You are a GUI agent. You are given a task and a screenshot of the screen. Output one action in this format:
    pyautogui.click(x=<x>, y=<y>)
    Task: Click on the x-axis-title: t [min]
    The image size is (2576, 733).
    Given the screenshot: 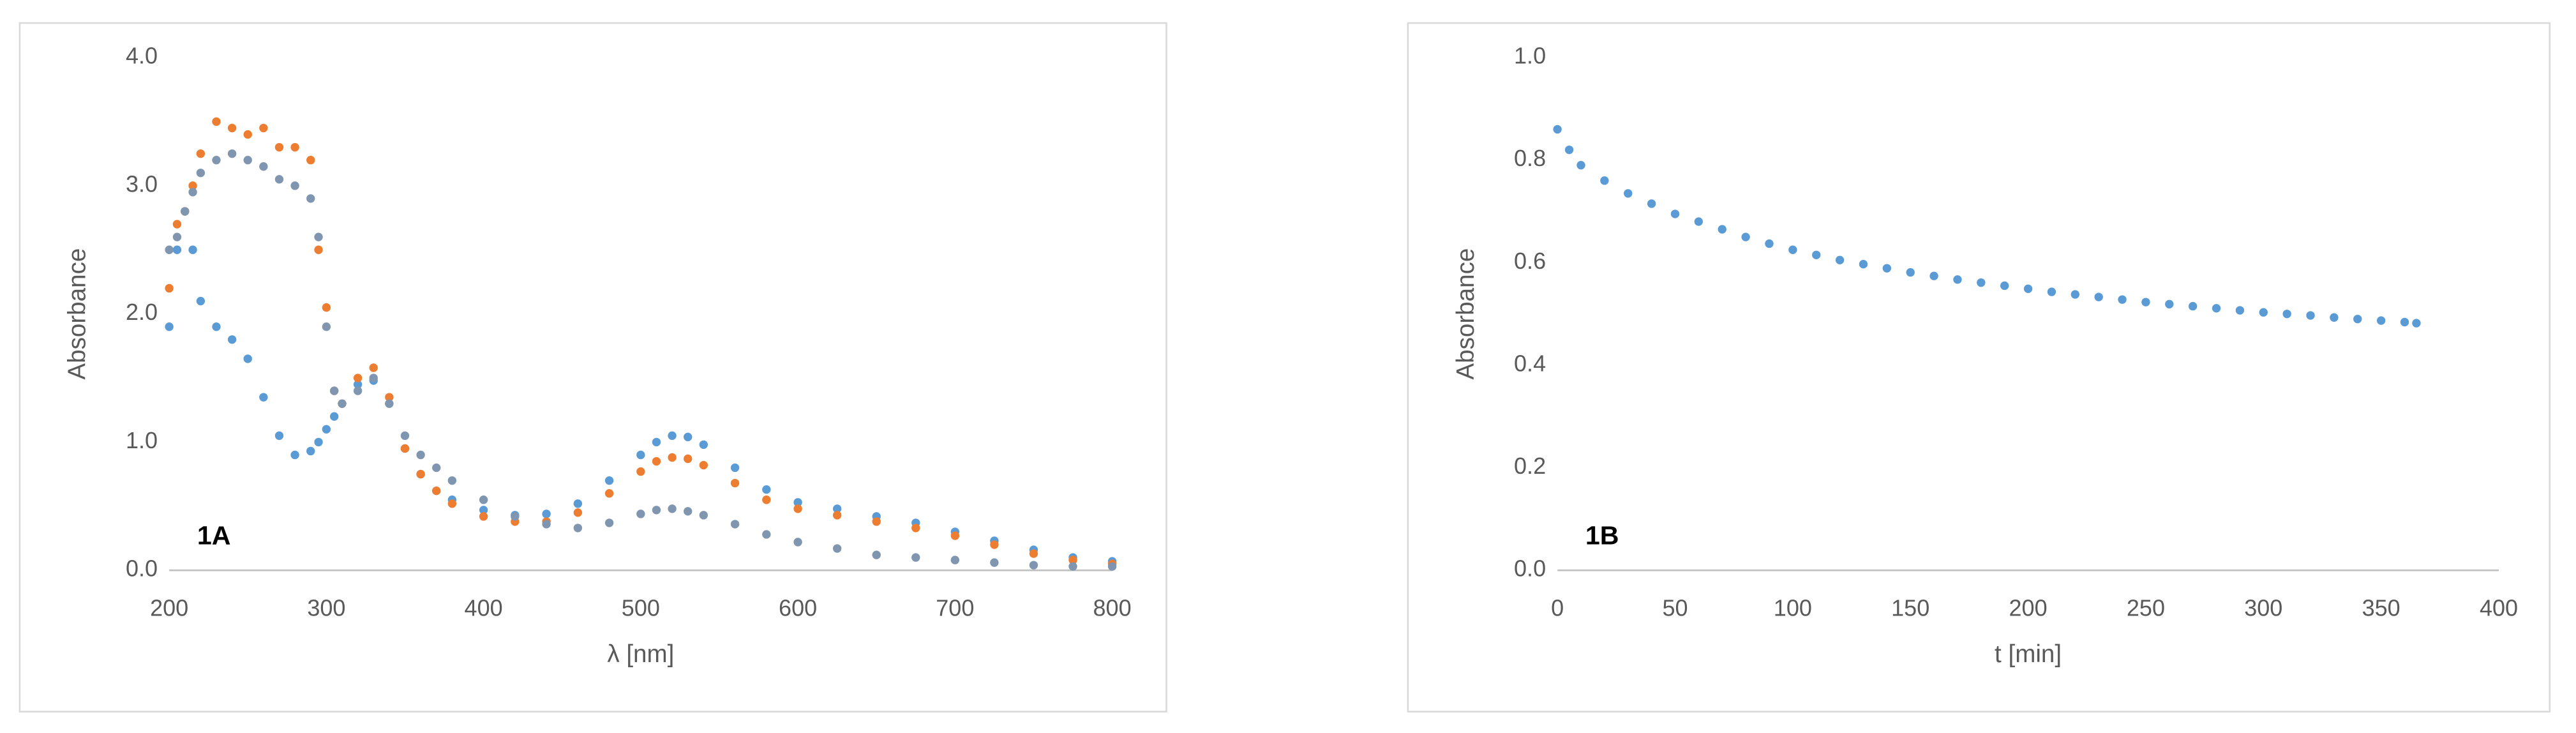 What is the action you would take?
    pyautogui.click(x=2028, y=654)
    